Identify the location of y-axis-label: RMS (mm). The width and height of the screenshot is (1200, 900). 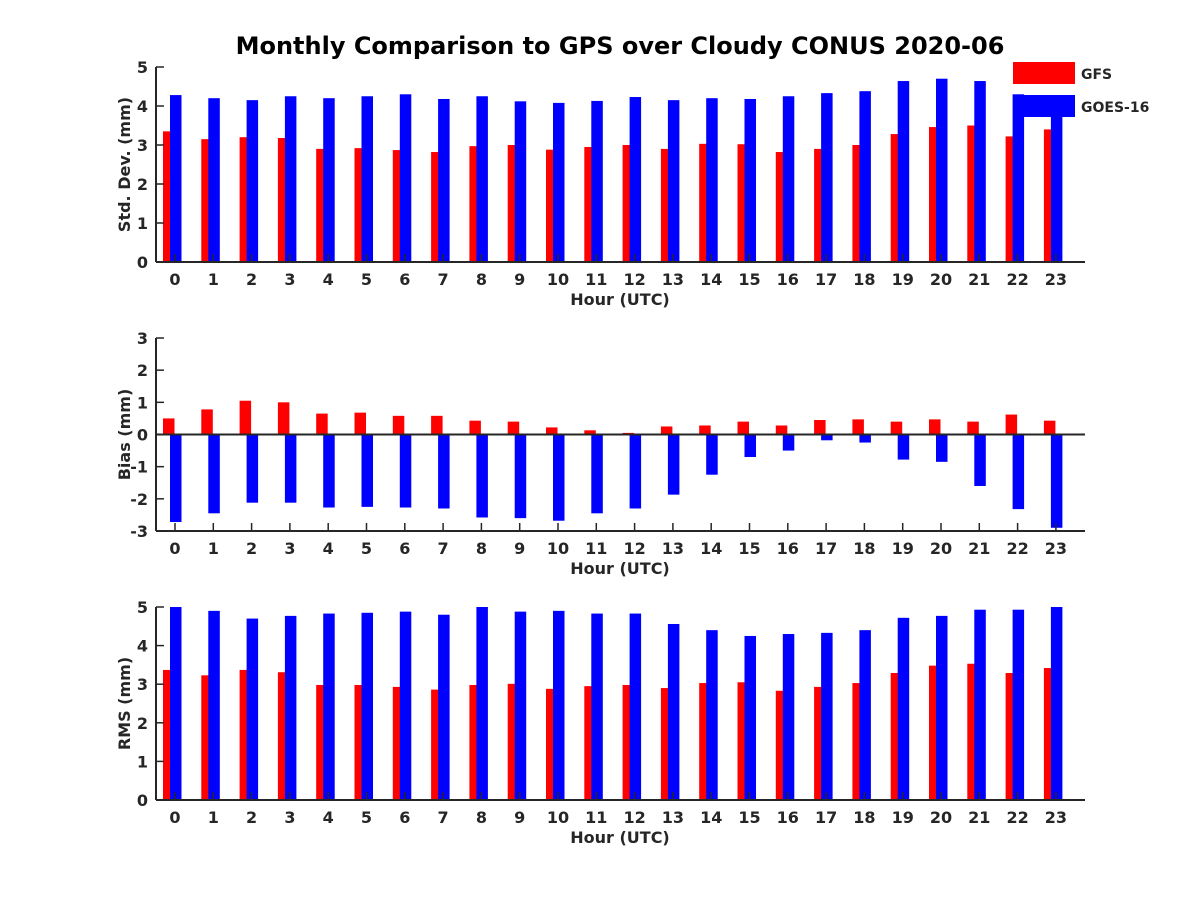
(124, 703).